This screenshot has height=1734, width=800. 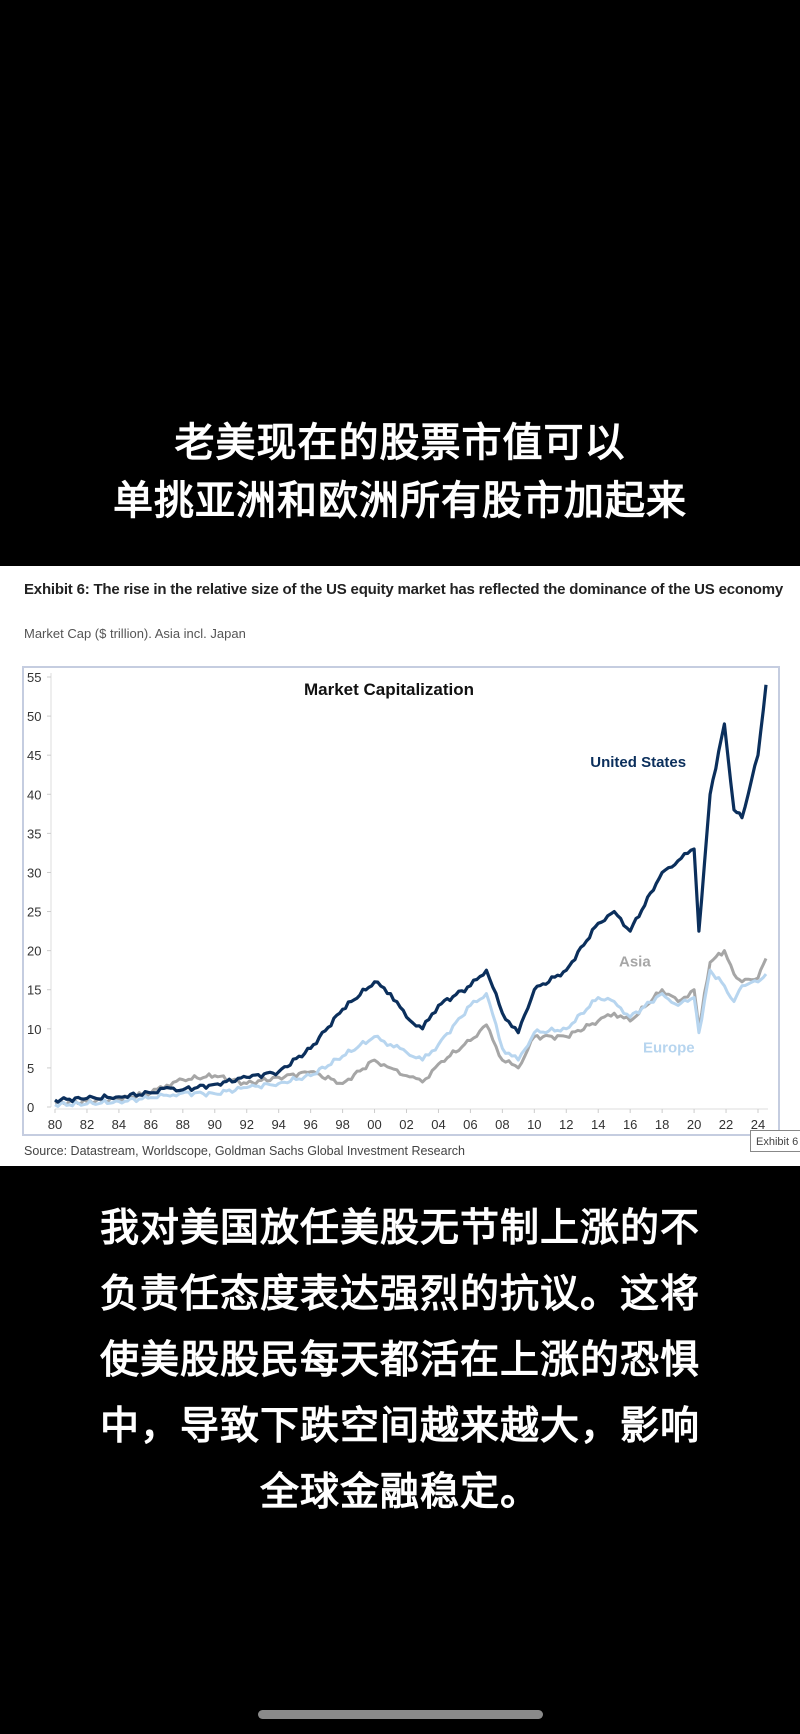 I want to click on bottom-caption-line-2: 负责任态度表达强烈的抗议。这将, so click(x=399, y=1294).